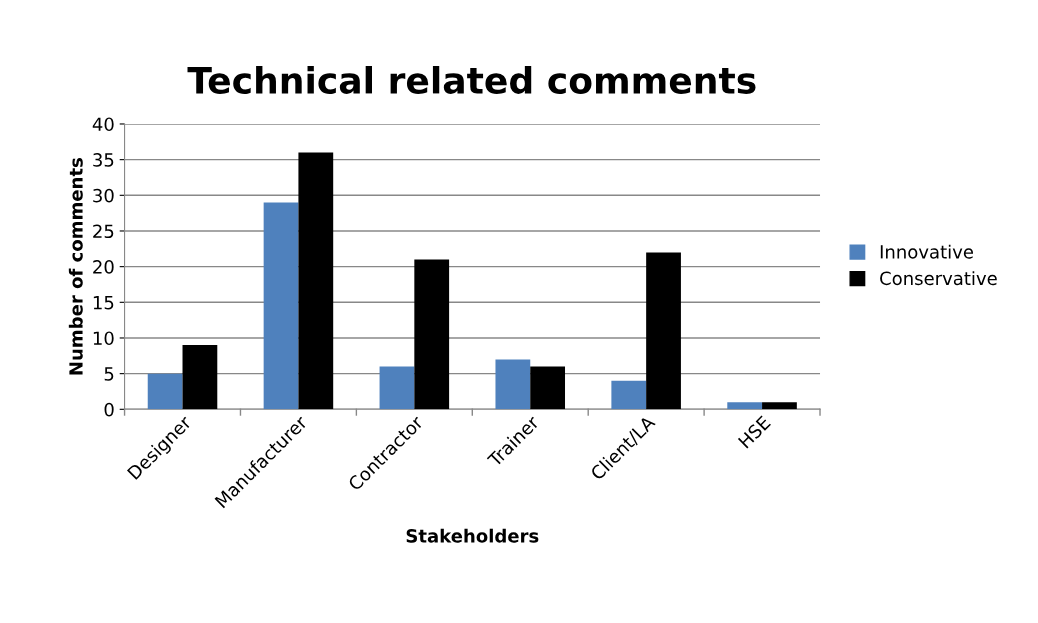  I want to click on x-axis-title: Stakeholders, so click(472, 535).